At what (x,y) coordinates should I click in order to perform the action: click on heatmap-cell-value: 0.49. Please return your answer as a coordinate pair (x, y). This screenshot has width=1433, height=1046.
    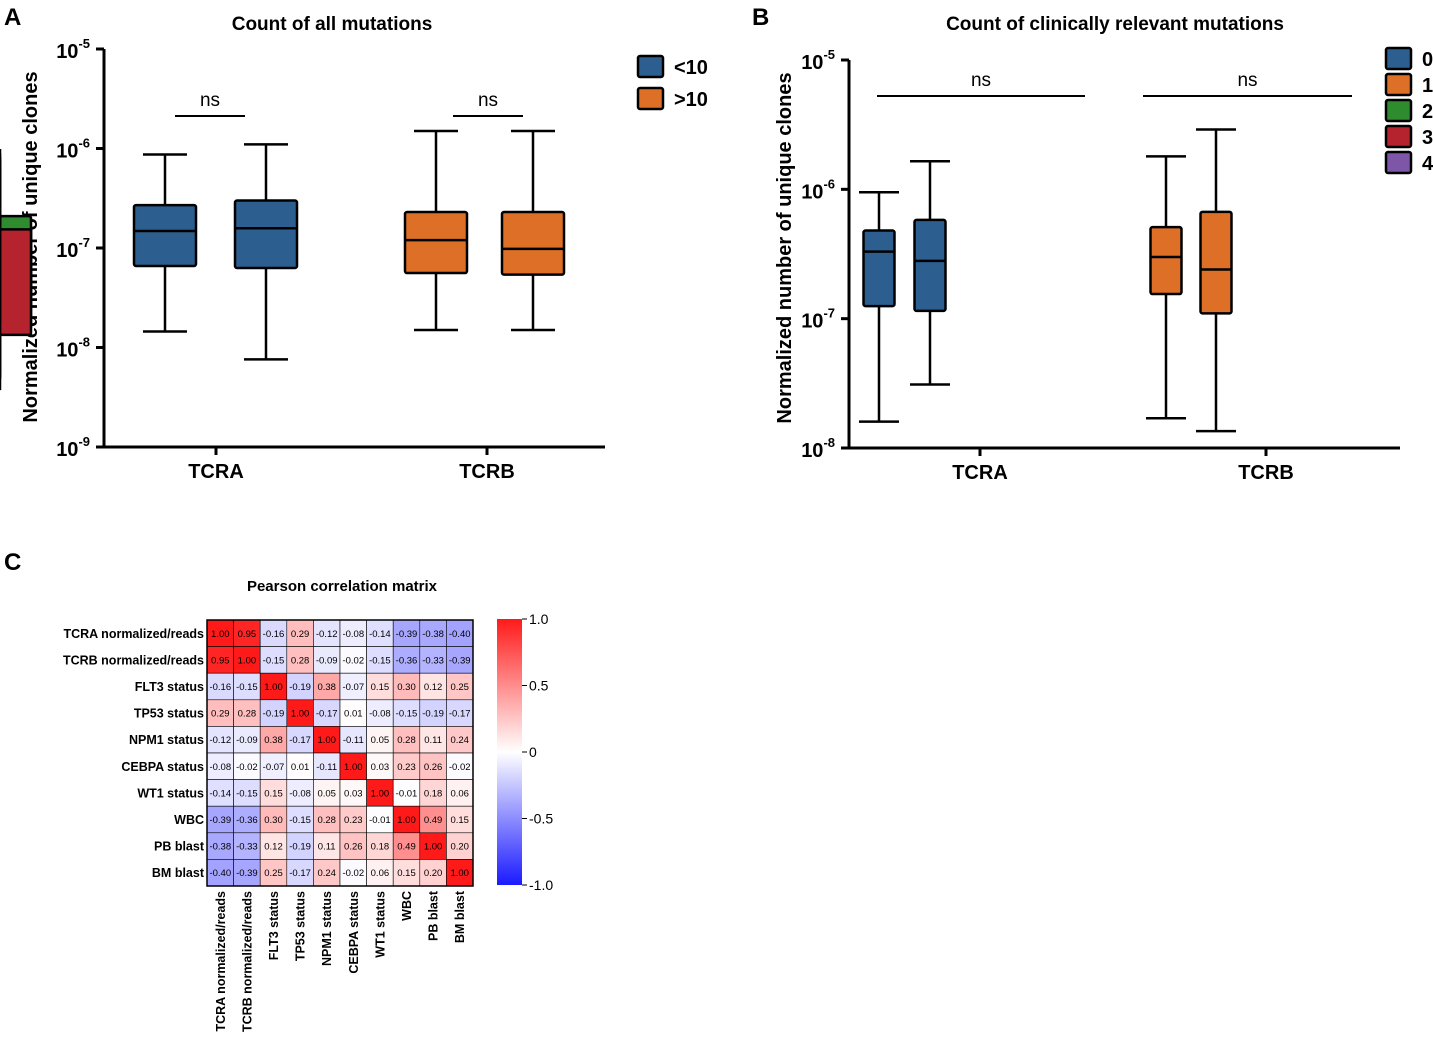
    Looking at the image, I should click on (406, 847).